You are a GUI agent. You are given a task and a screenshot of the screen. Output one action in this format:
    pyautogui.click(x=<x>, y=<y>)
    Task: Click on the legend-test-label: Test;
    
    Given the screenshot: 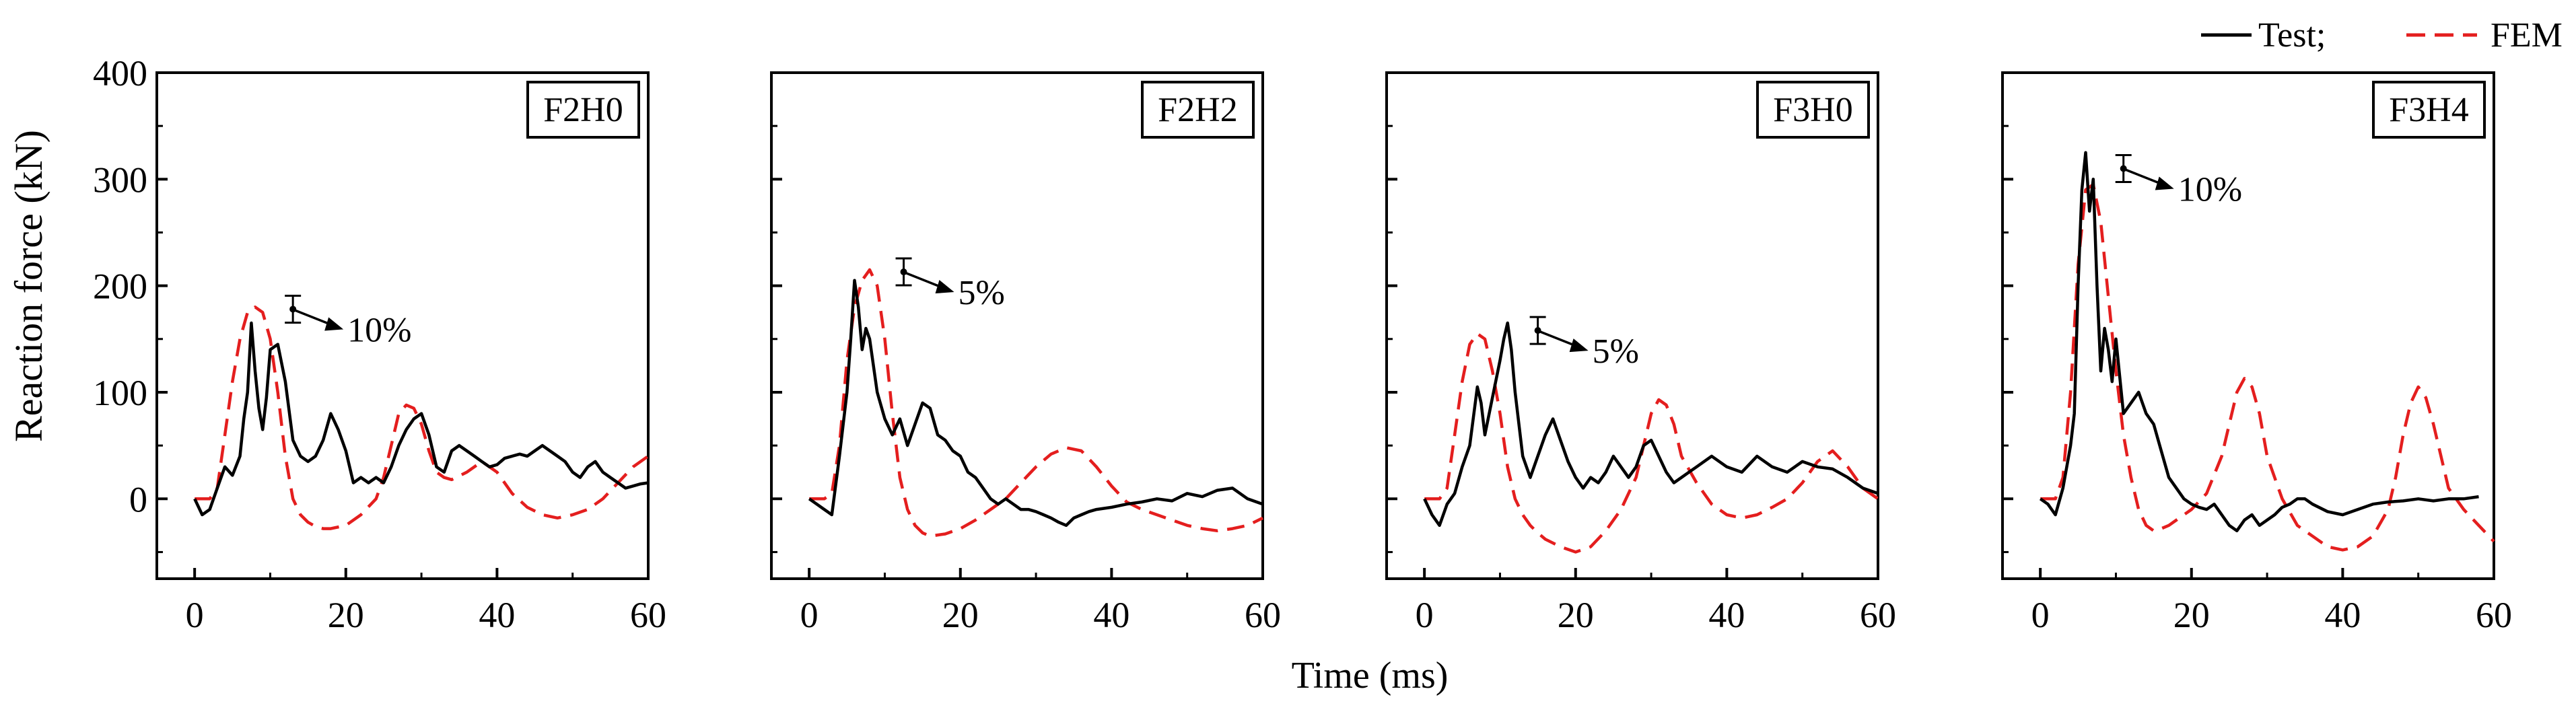 What is the action you would take?
    pyautogui.click(x=2292, y=35)
    